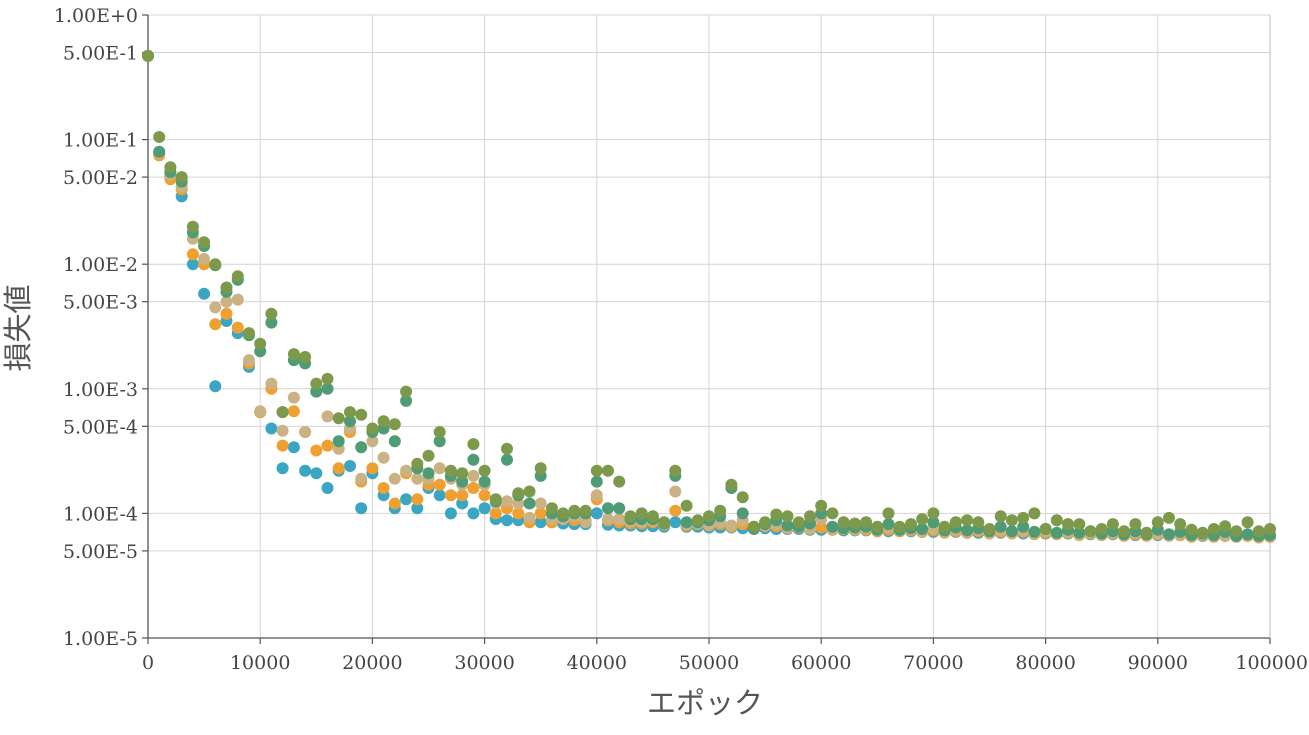 The width and height of the screenshot is (1309, 735). What do you see at coordinates (100, 514) in the screenshot?
I see `y-tick-label: 1.00E-4` at bounding box center [100, 514].